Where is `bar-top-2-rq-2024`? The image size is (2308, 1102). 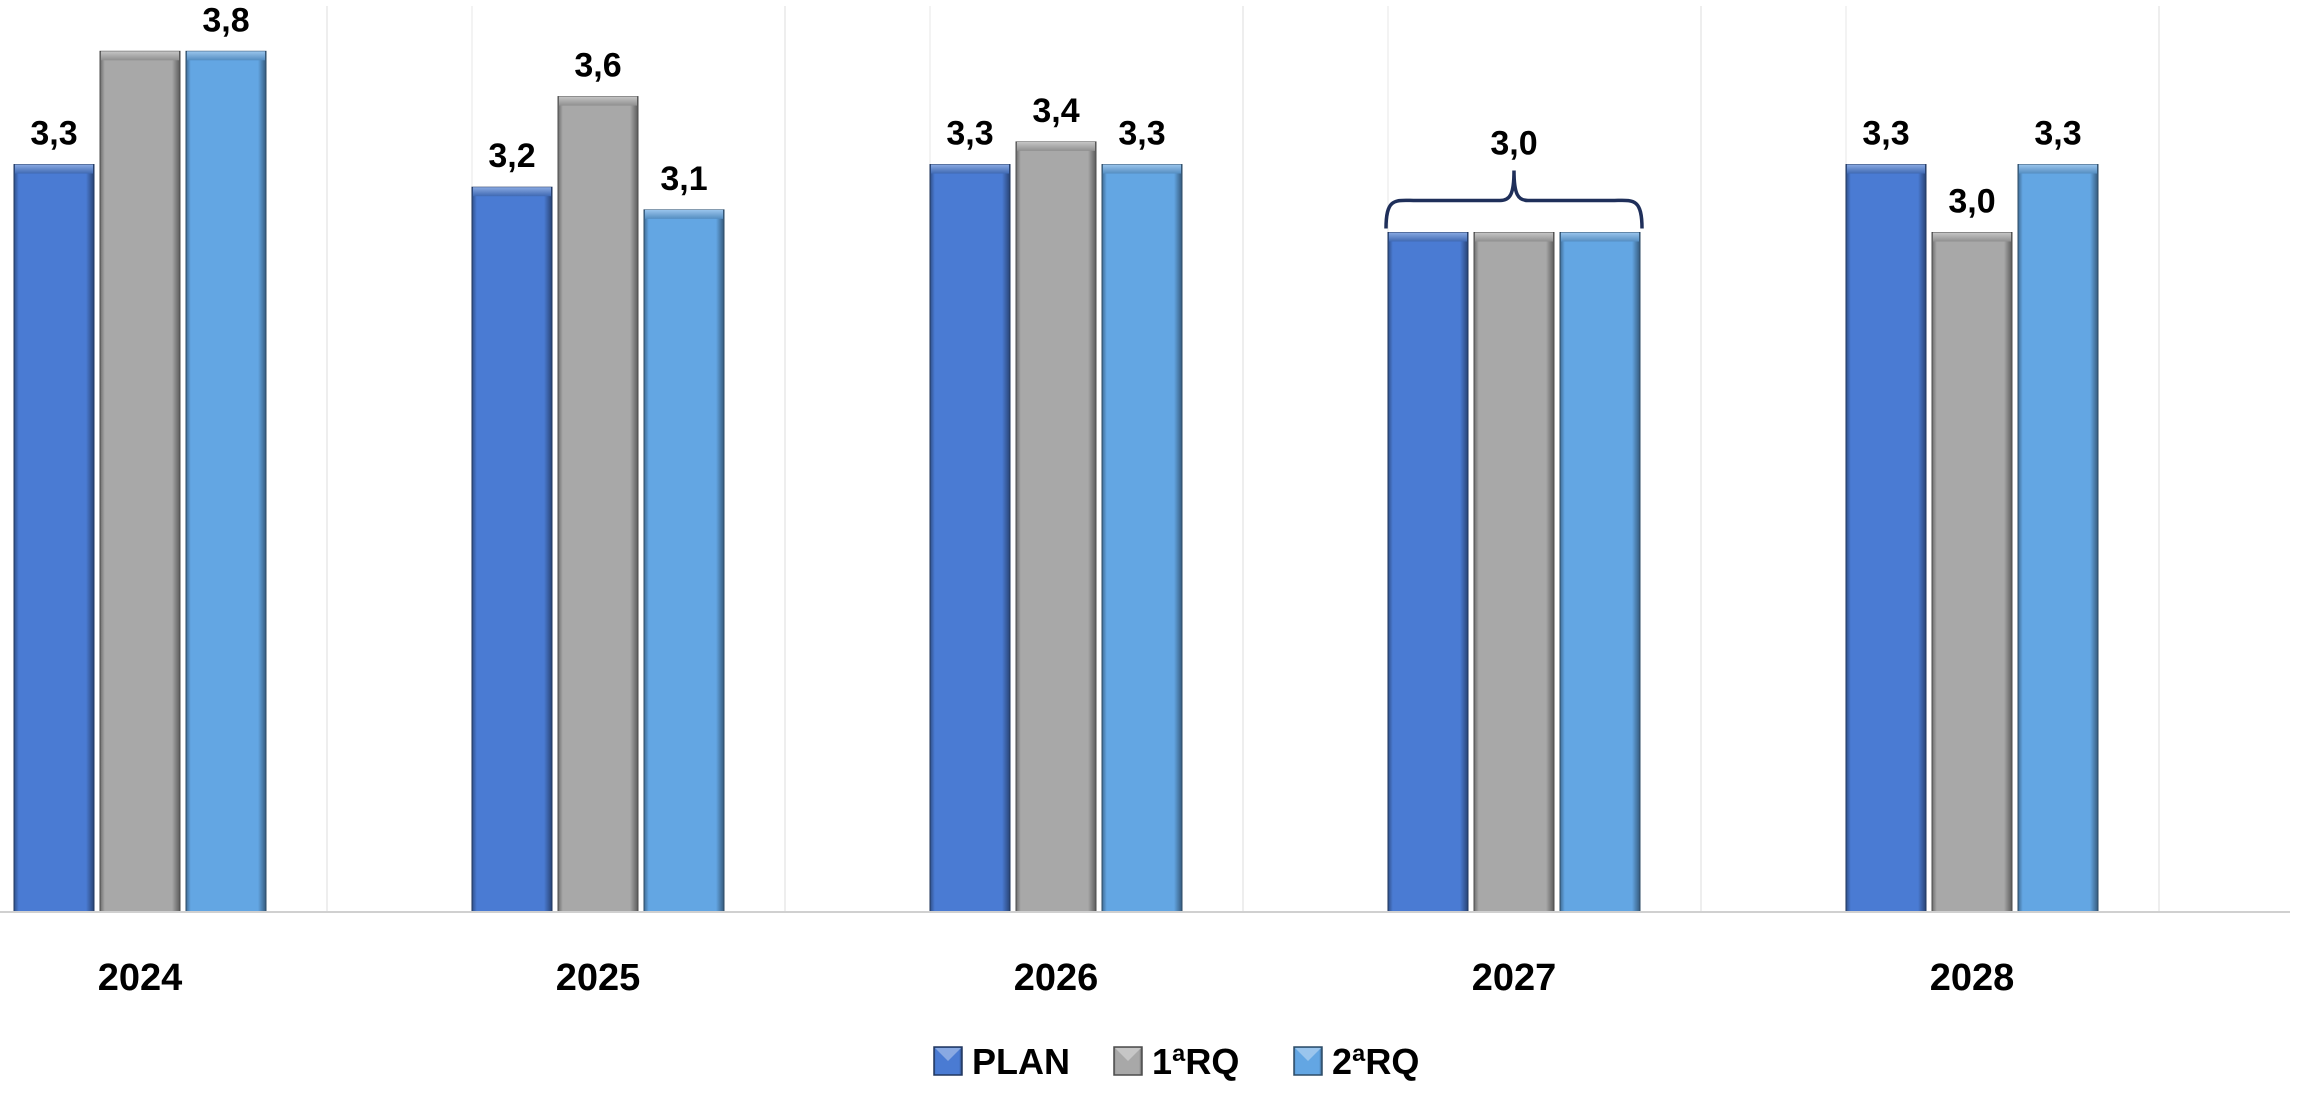 bar-top-2-rq-2024 is located at coordinates (226, 56).